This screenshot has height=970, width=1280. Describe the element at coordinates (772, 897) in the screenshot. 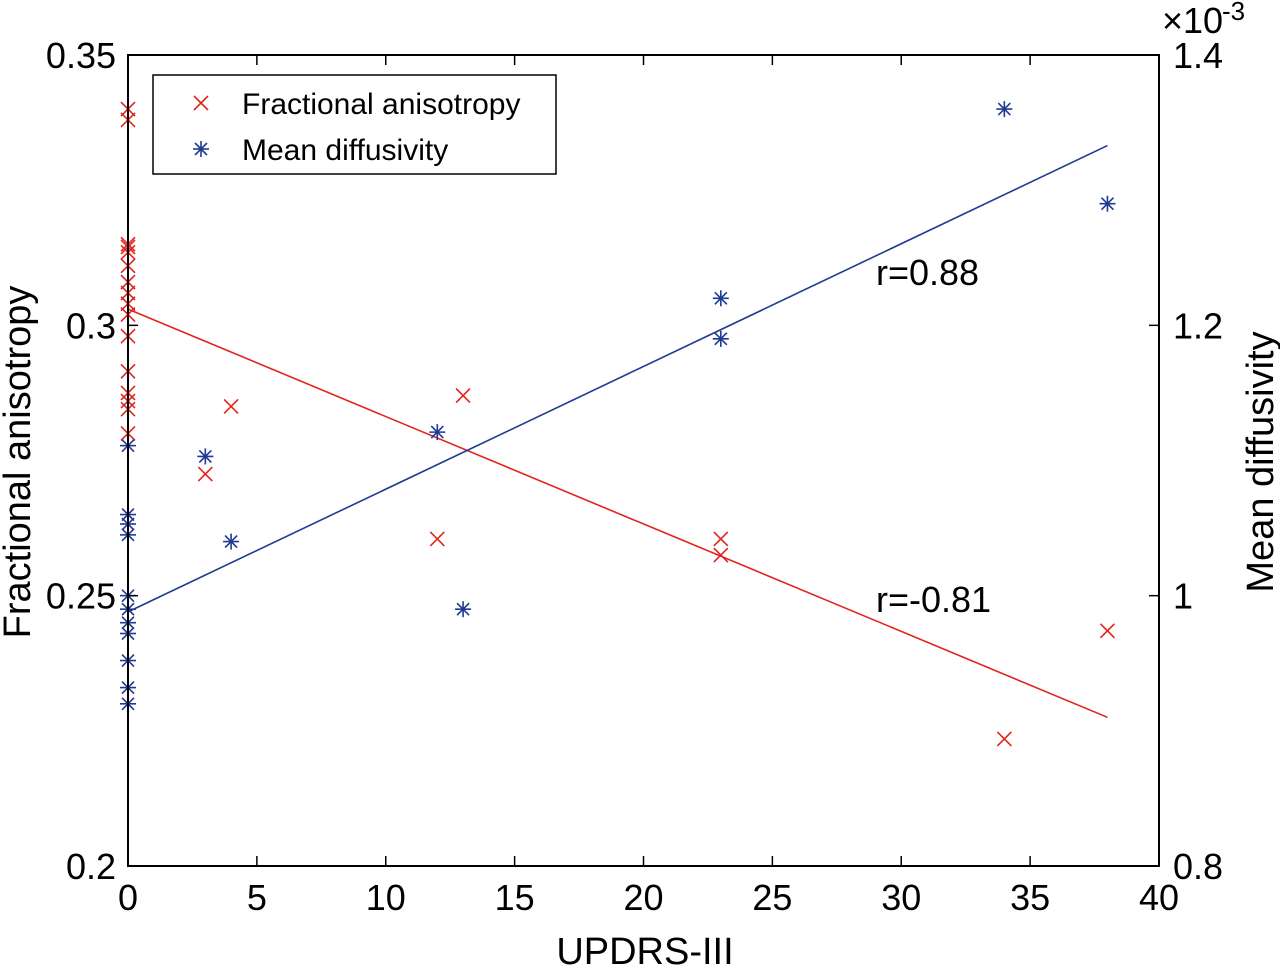

I see `x-tick-label: 25` at that location.